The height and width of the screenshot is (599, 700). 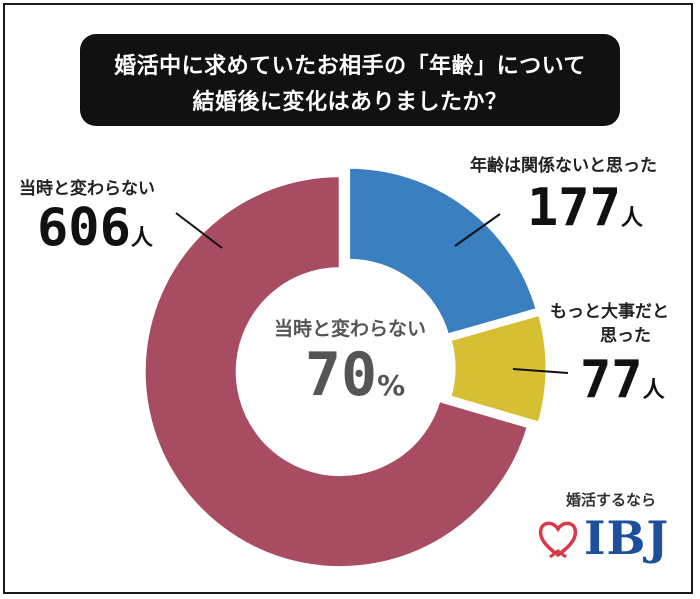 I want to click on value-unchanged: 606人, so click(x=95, y=228).